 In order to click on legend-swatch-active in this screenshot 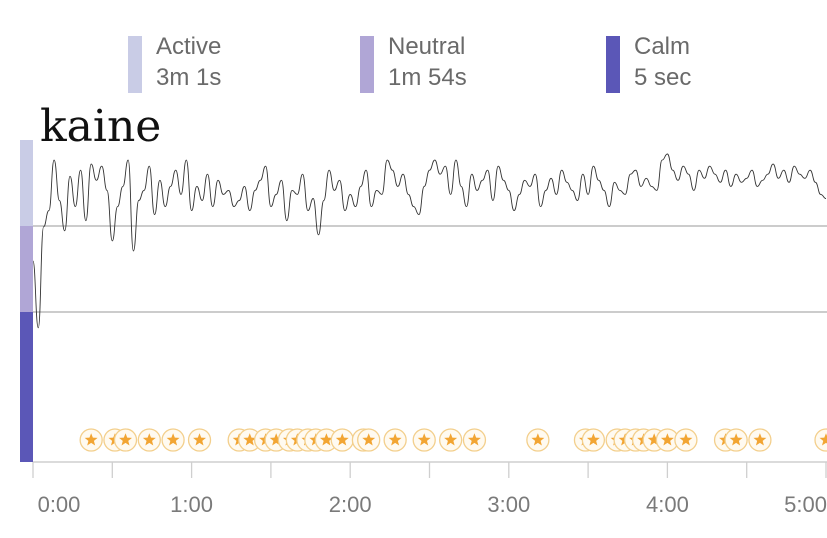, I will do `click(135, 64)`.